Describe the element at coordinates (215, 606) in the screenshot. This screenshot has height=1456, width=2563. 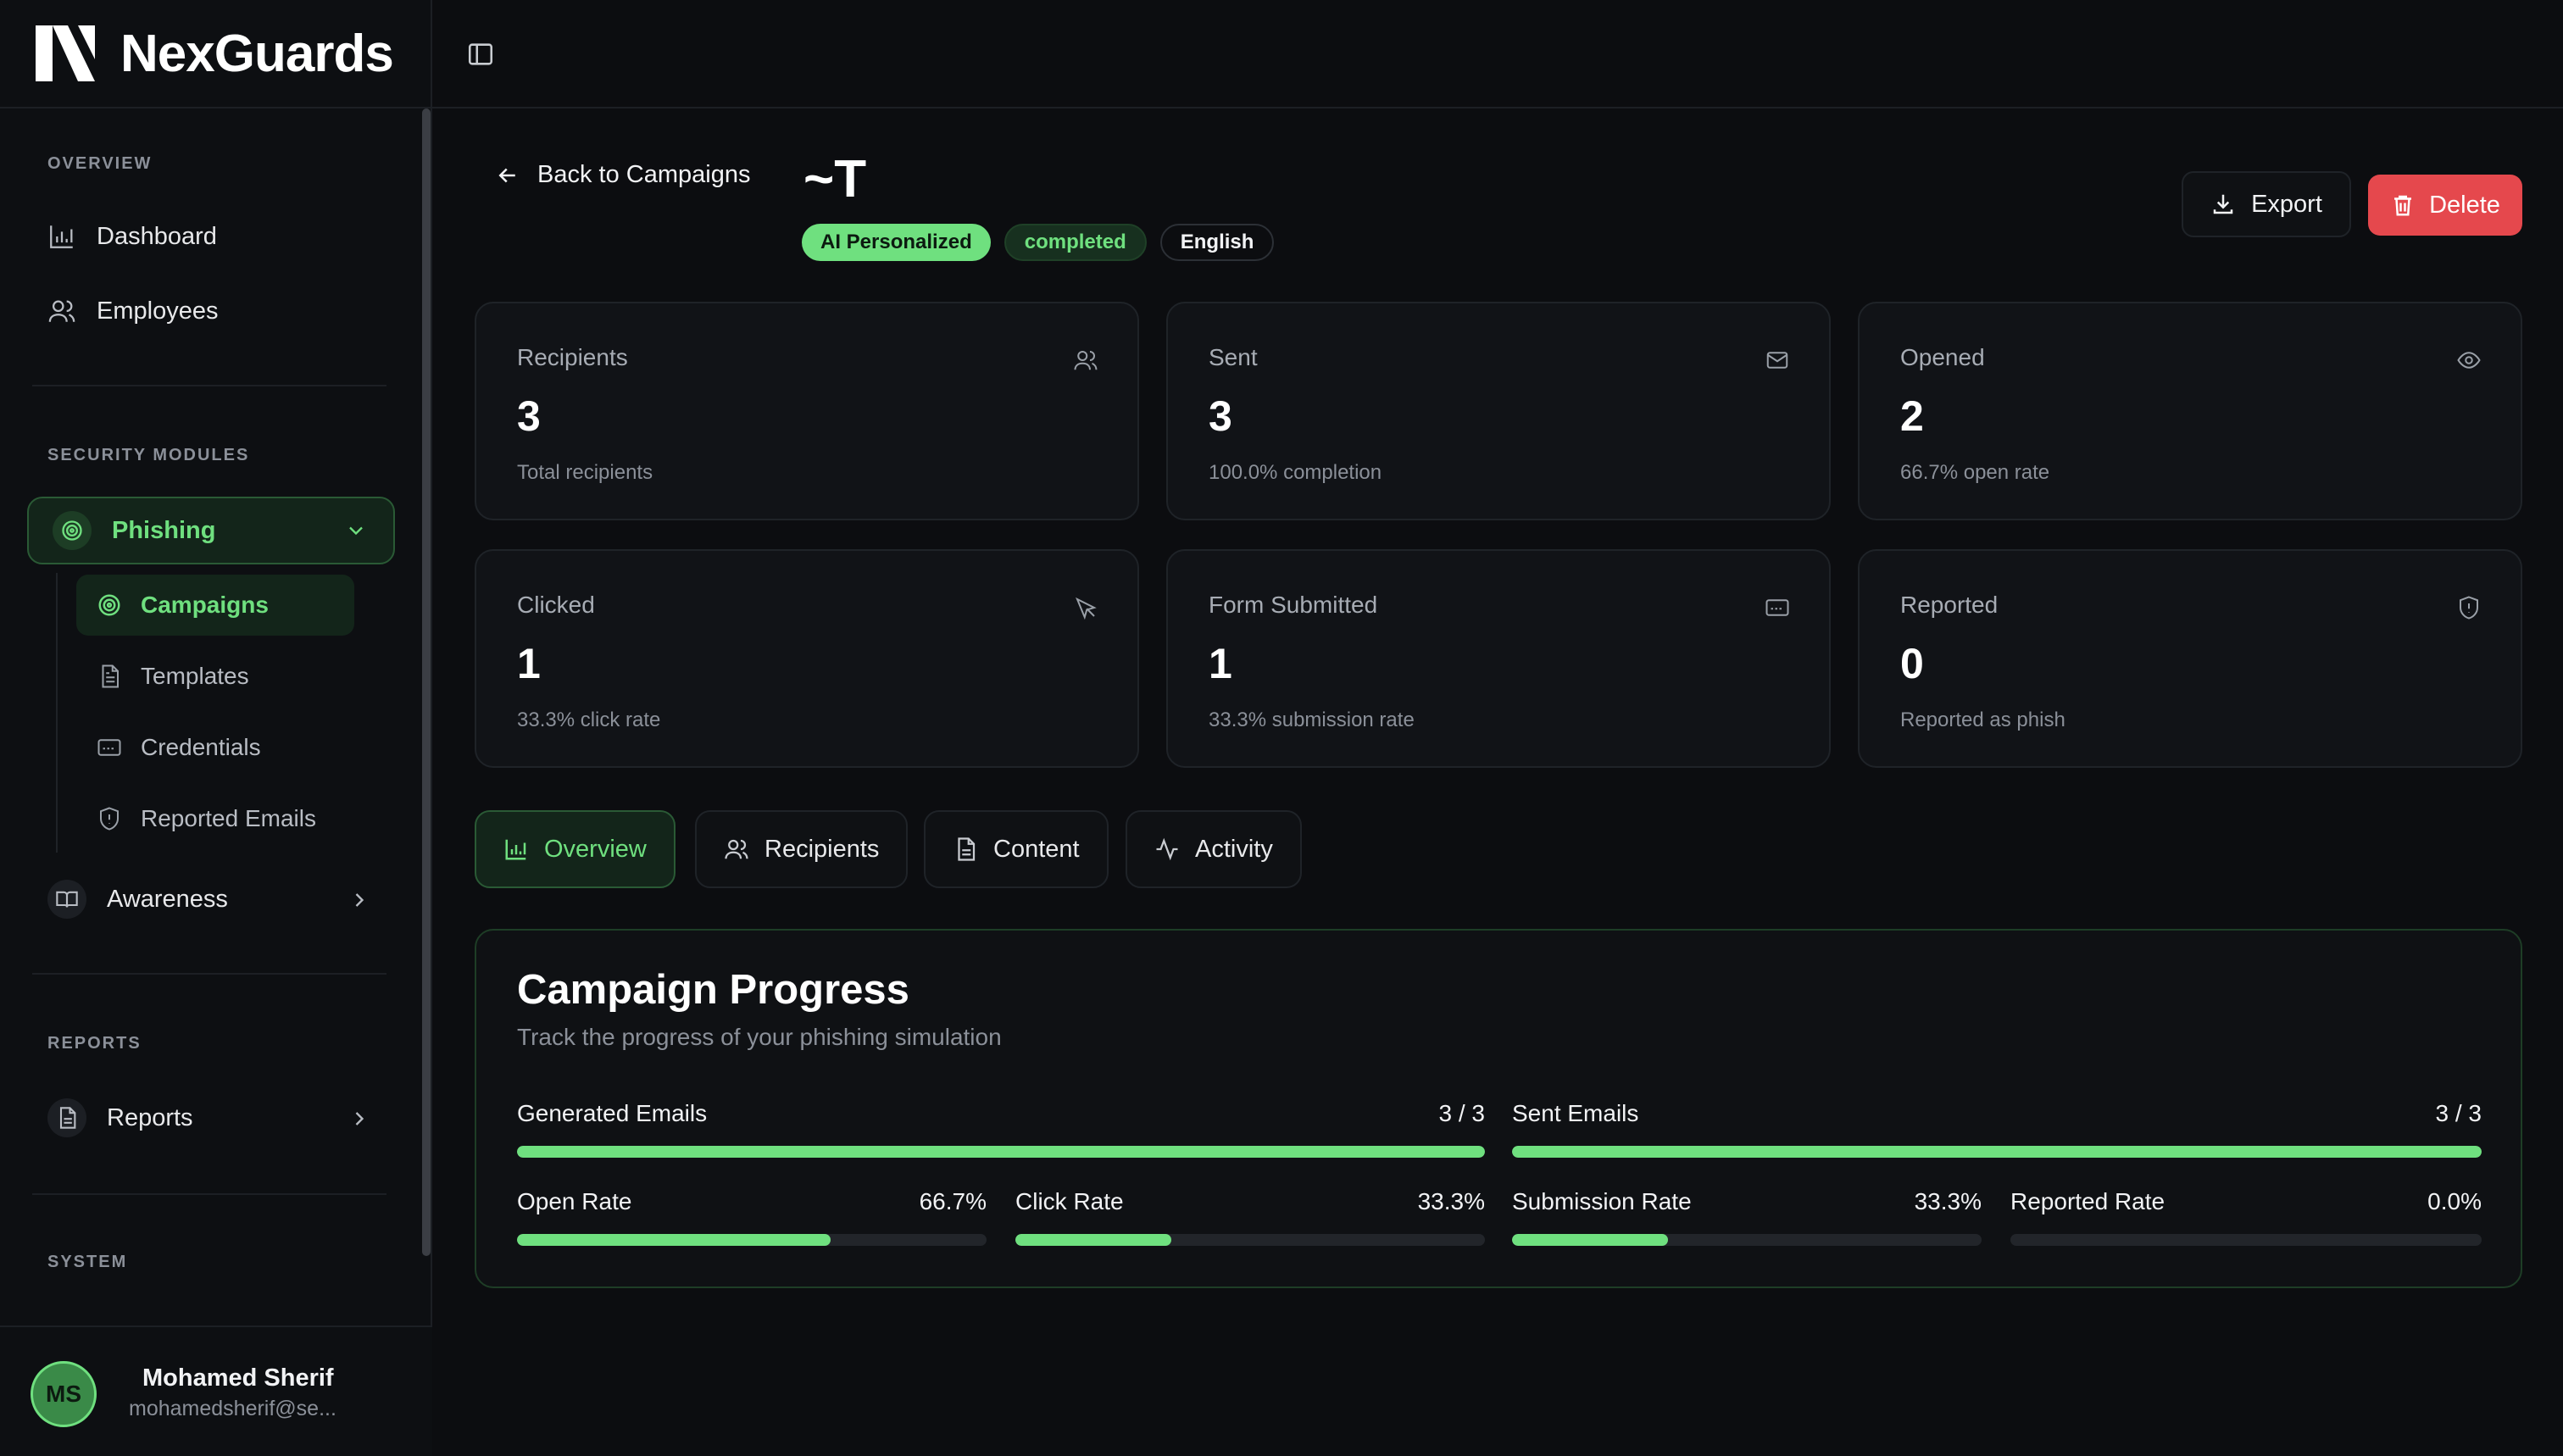
I see `sidebar-item-campaigns: Campaigns` at that location.